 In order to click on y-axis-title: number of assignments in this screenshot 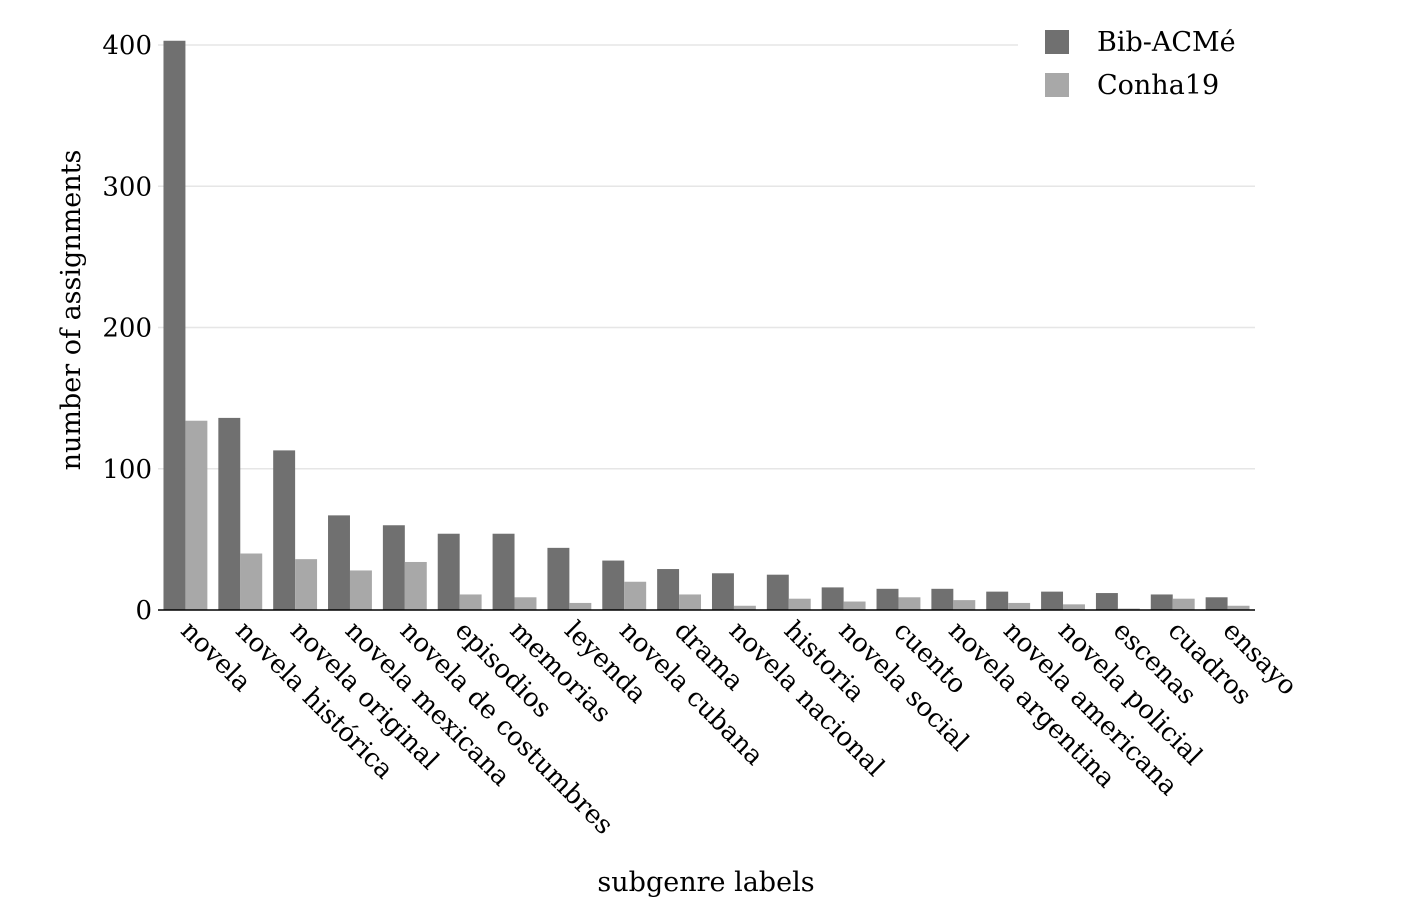, I will do `click(71, 310)`.